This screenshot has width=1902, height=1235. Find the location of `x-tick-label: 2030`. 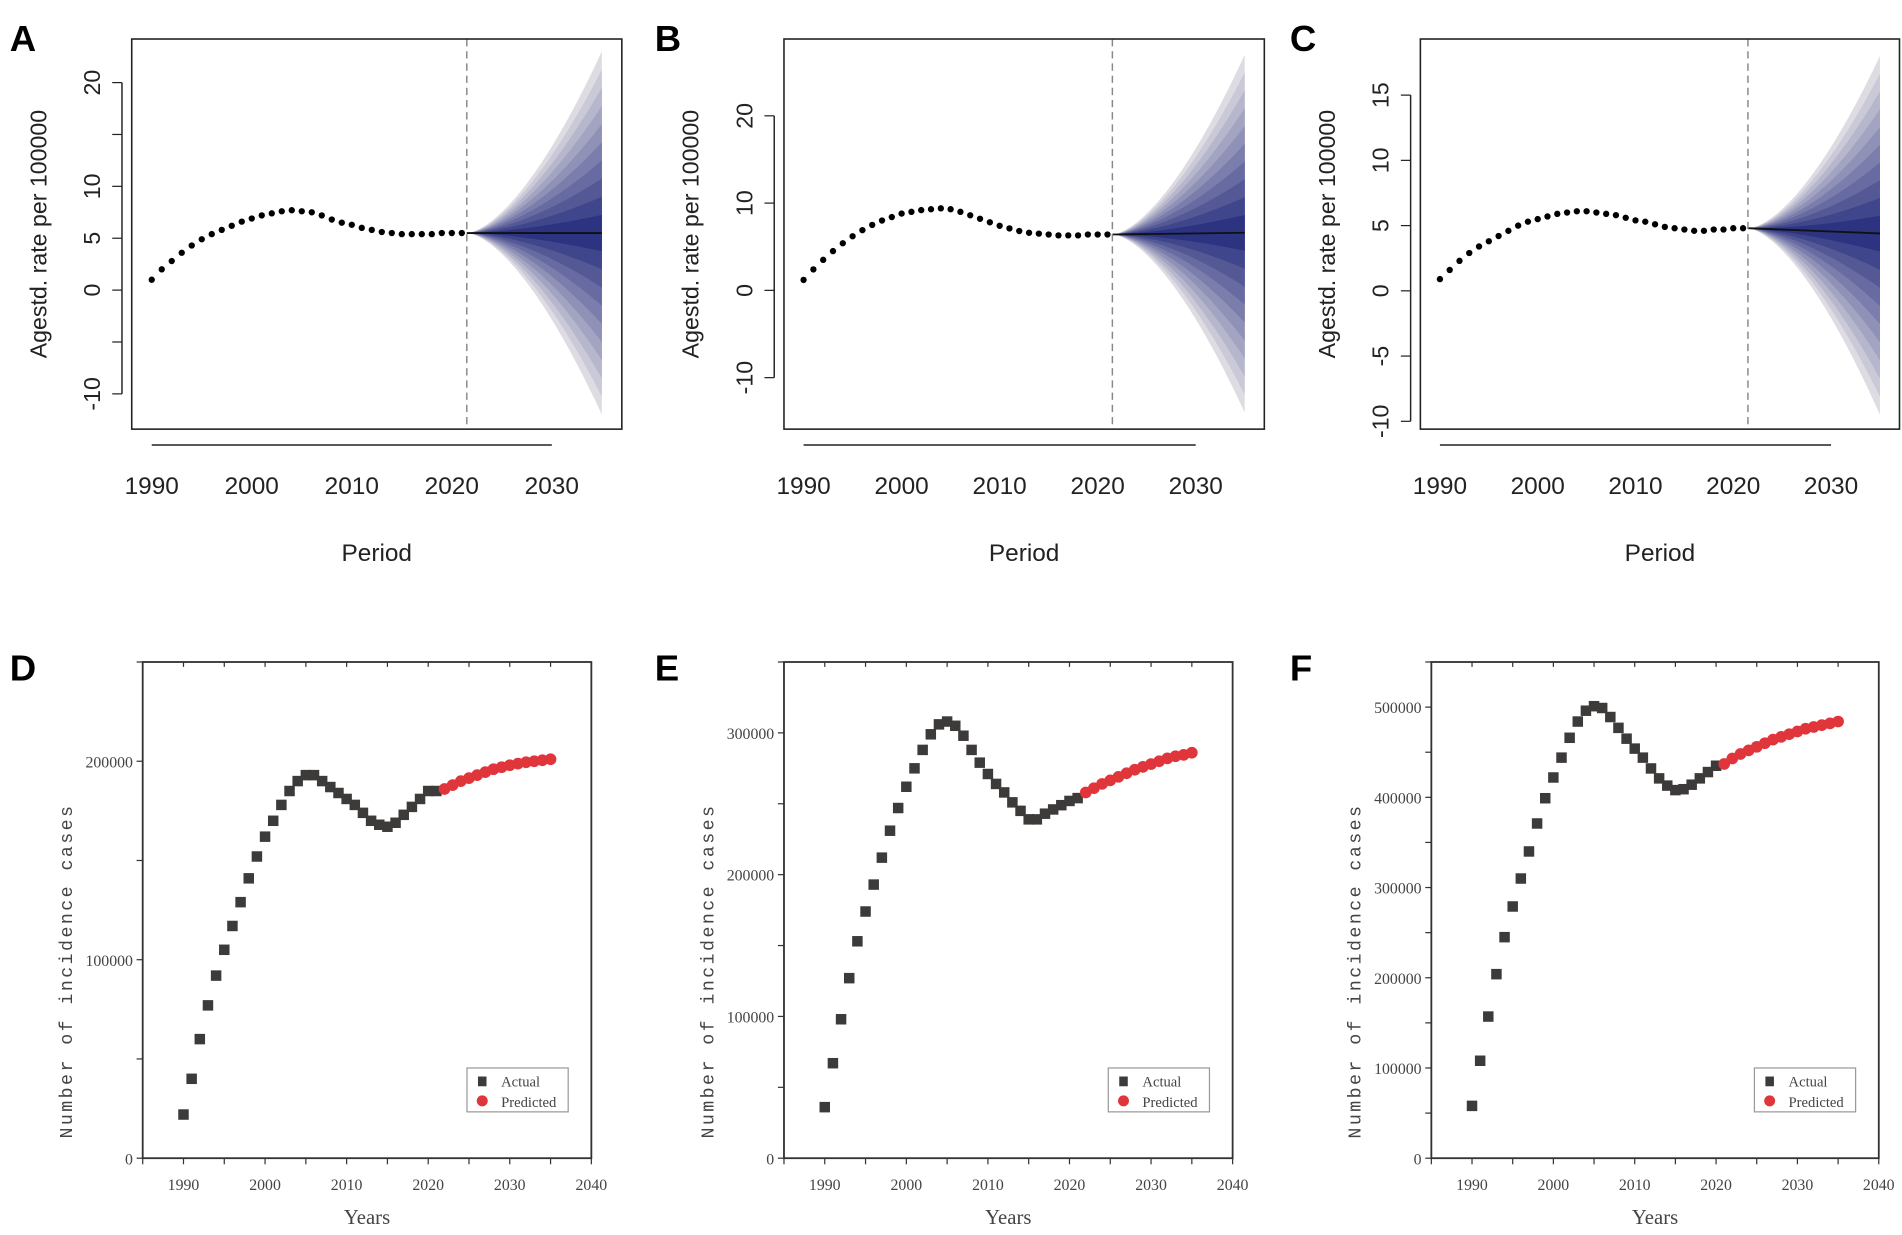

x-tick-label: 2030 is located at coordinates (1151, 1185).